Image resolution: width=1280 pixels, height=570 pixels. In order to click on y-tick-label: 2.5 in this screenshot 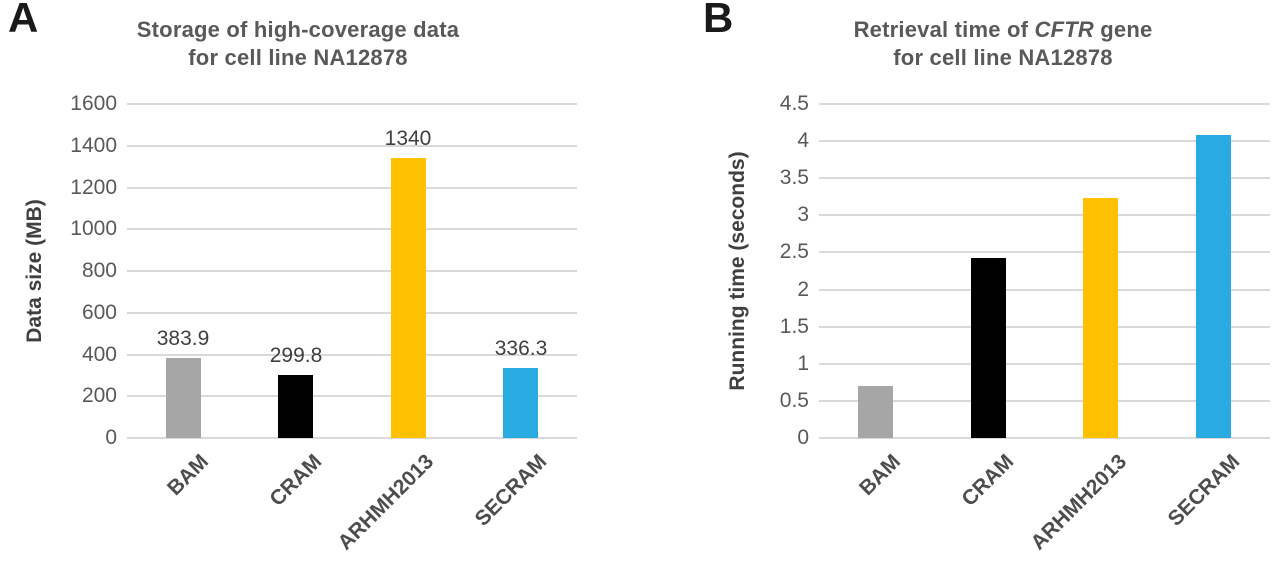, I will do `click(794, 251)`.